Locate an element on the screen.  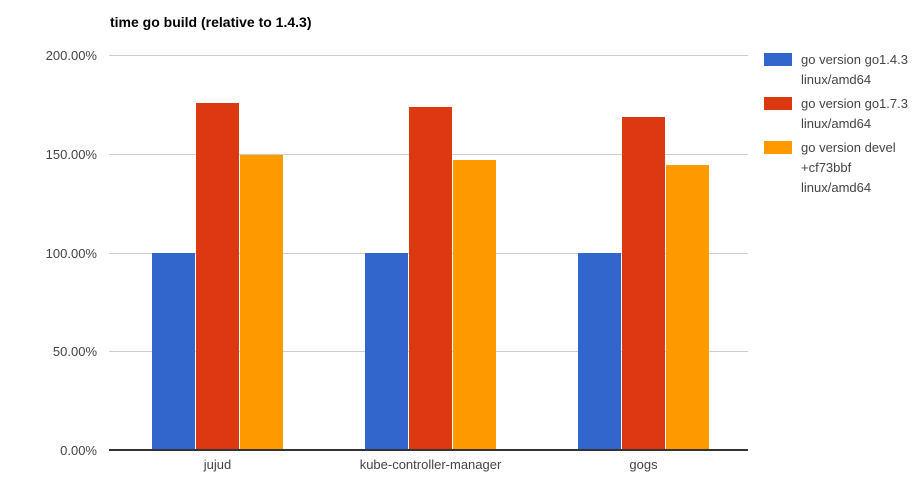
chart-title: time go build (relative to 1.4.3) is located at coordinates (211, 22).